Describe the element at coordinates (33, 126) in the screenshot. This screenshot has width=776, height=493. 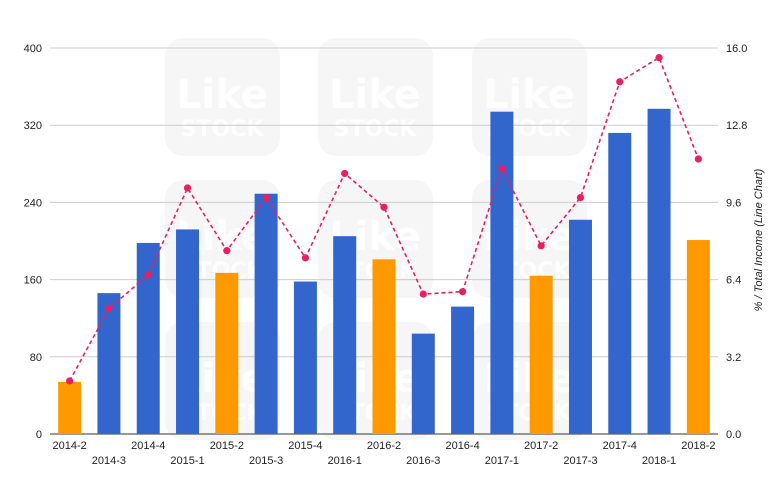
I see `left-axis-tick-label: 320` at that location.